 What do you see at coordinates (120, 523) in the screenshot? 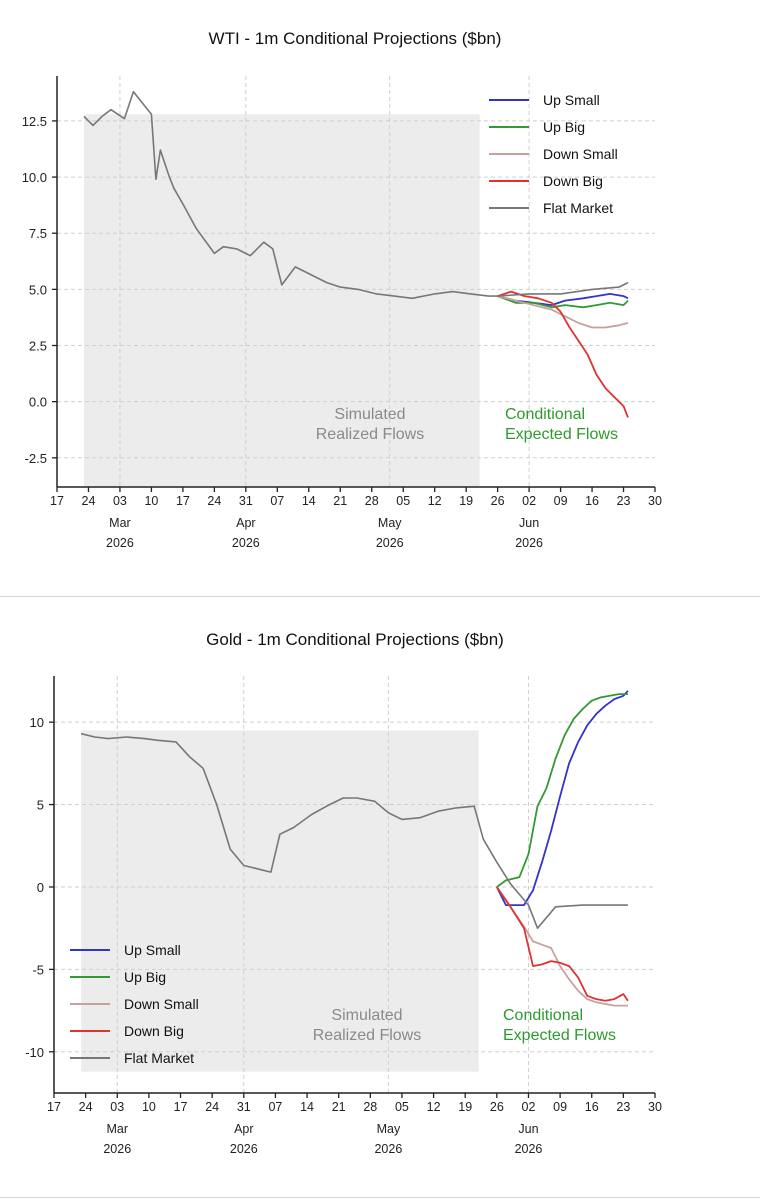
I see `x-month-label: Mar` at bounding box center [120, 523].